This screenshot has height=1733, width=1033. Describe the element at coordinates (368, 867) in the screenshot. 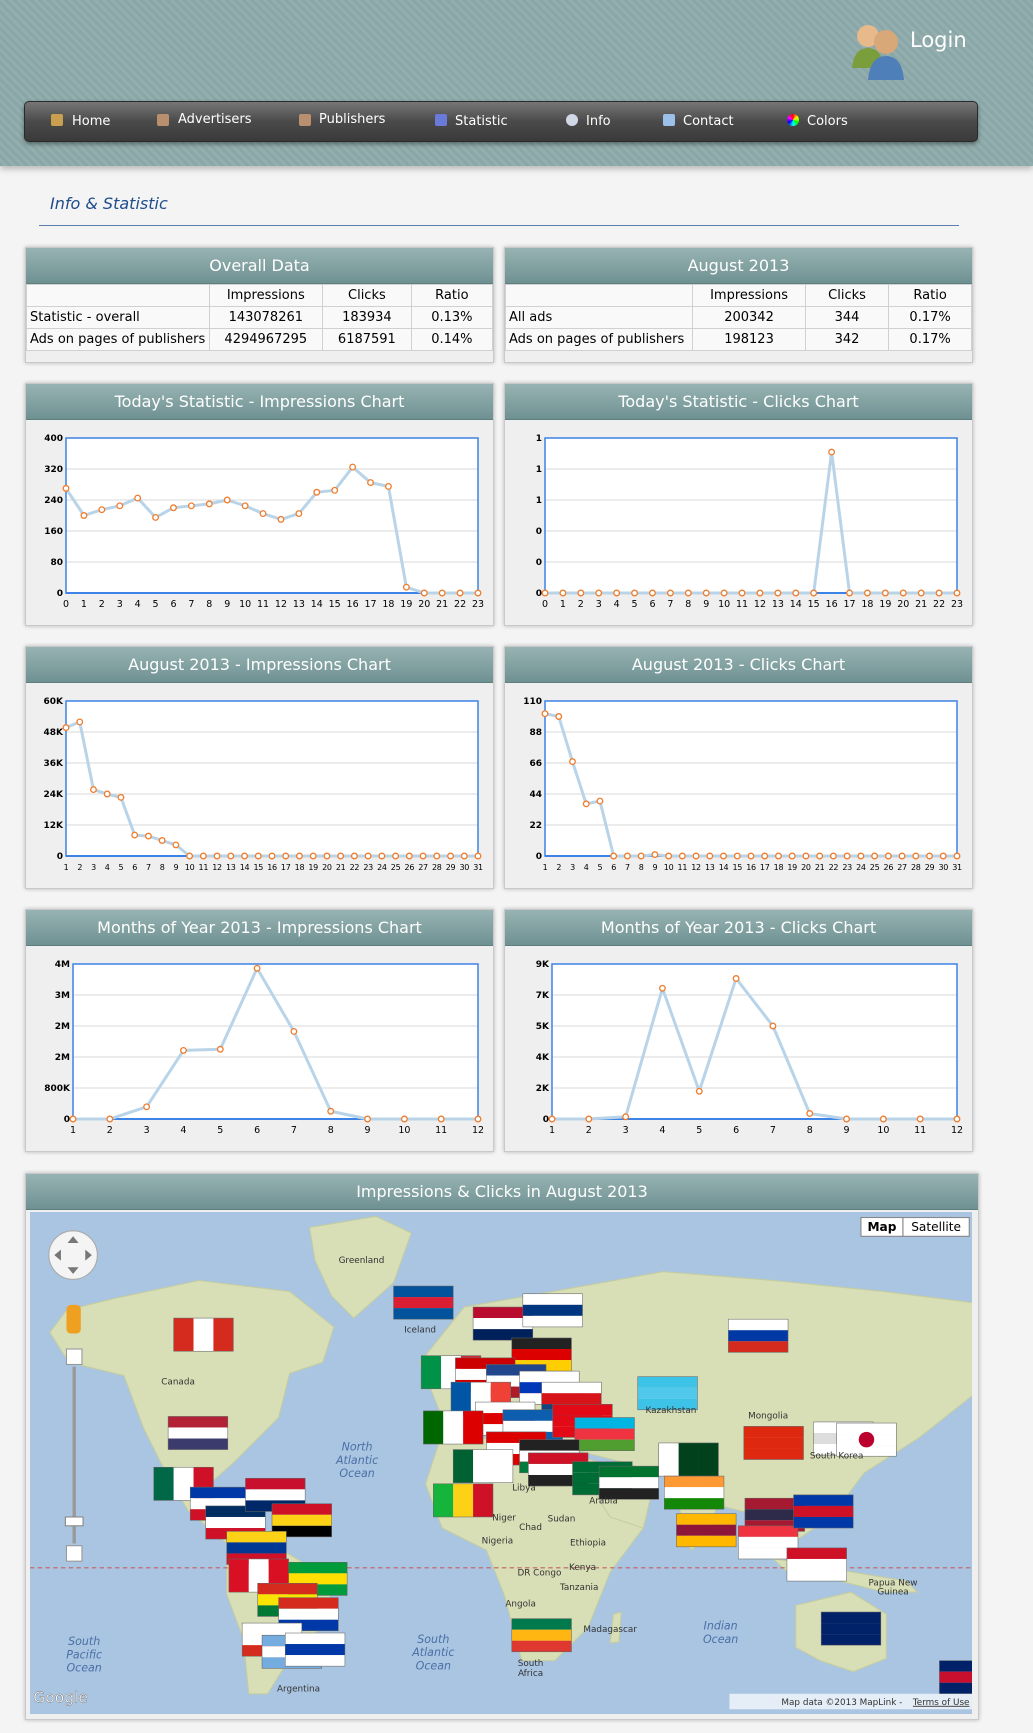

I see `x-tick-label: 23` at that location.